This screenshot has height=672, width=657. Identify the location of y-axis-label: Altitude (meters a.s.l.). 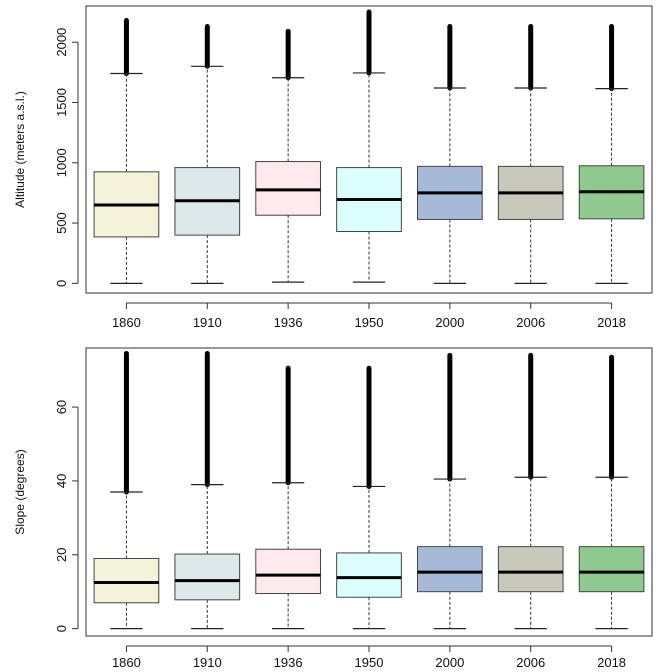
(20, 149).